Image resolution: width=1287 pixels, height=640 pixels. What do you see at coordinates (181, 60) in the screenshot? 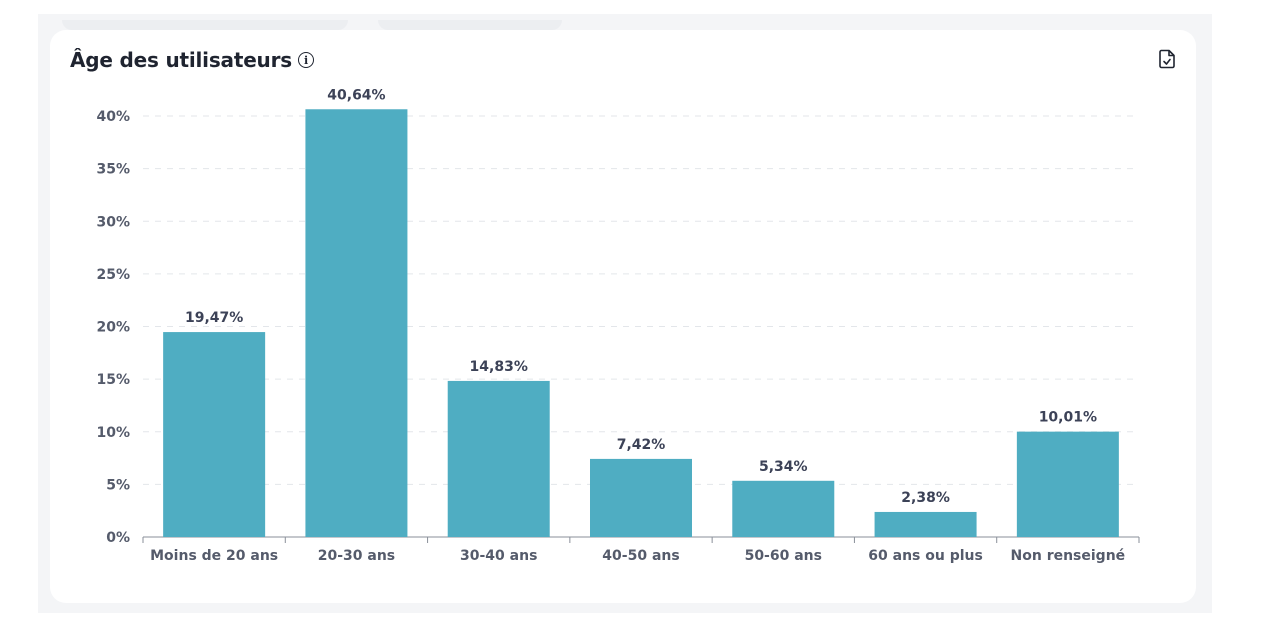
I see `card-title: Âge des utilisateurs` at bounding box center [181, 60].